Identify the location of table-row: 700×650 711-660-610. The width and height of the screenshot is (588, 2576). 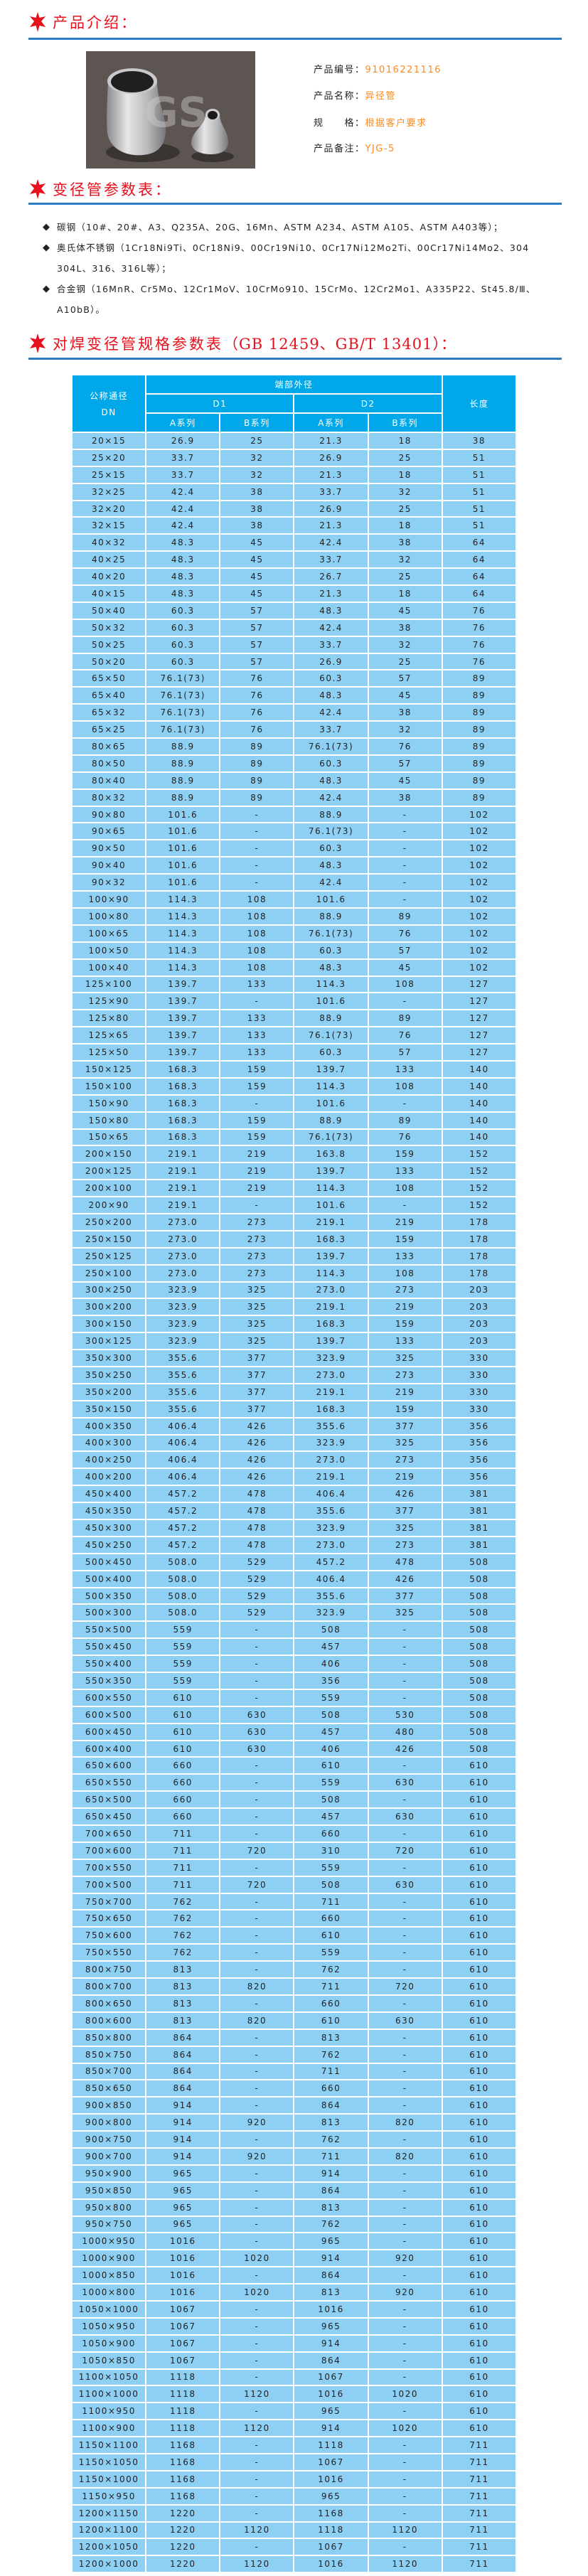
(294, 1833).